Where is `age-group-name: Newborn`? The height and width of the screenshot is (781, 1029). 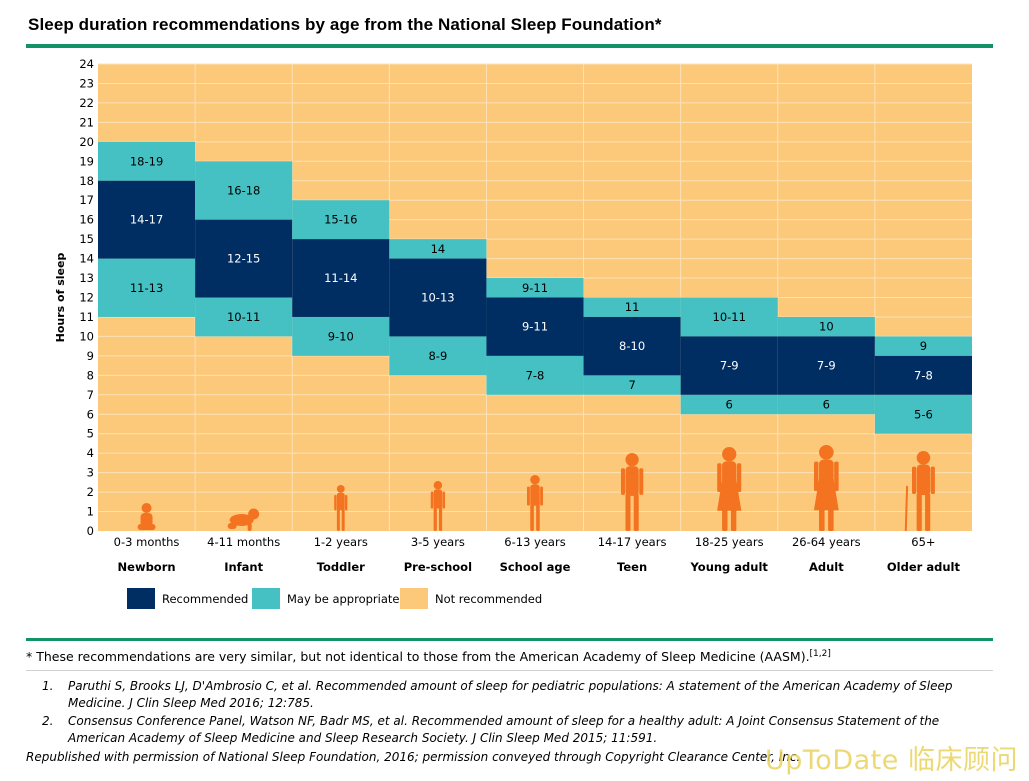 age-group-name: Newborn is located at coordinates (147, 567).